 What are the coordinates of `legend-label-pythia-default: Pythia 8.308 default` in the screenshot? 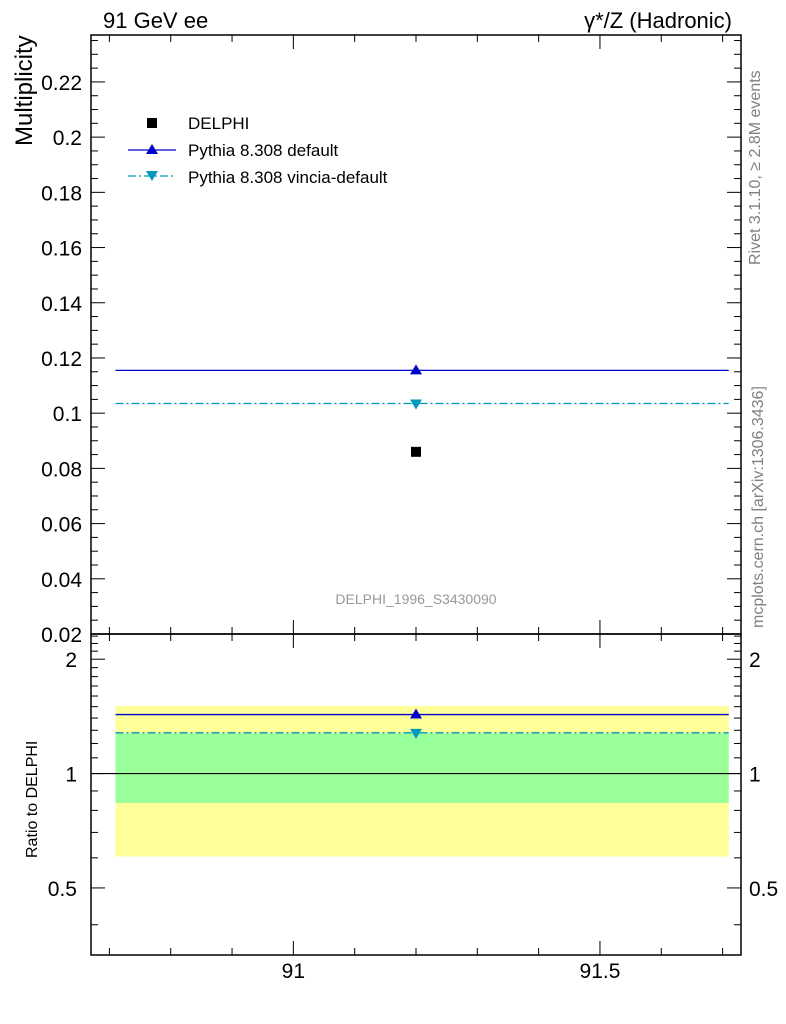 It's located at (263, 150).